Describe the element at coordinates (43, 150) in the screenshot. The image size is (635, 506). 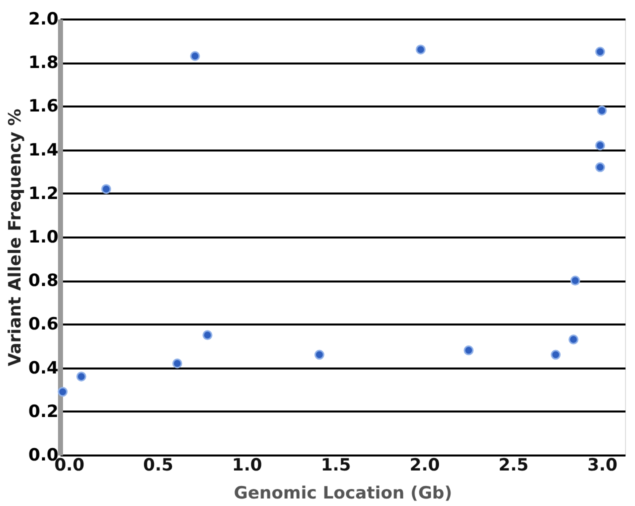
I see `y-tick-label: 1.4` at that location.